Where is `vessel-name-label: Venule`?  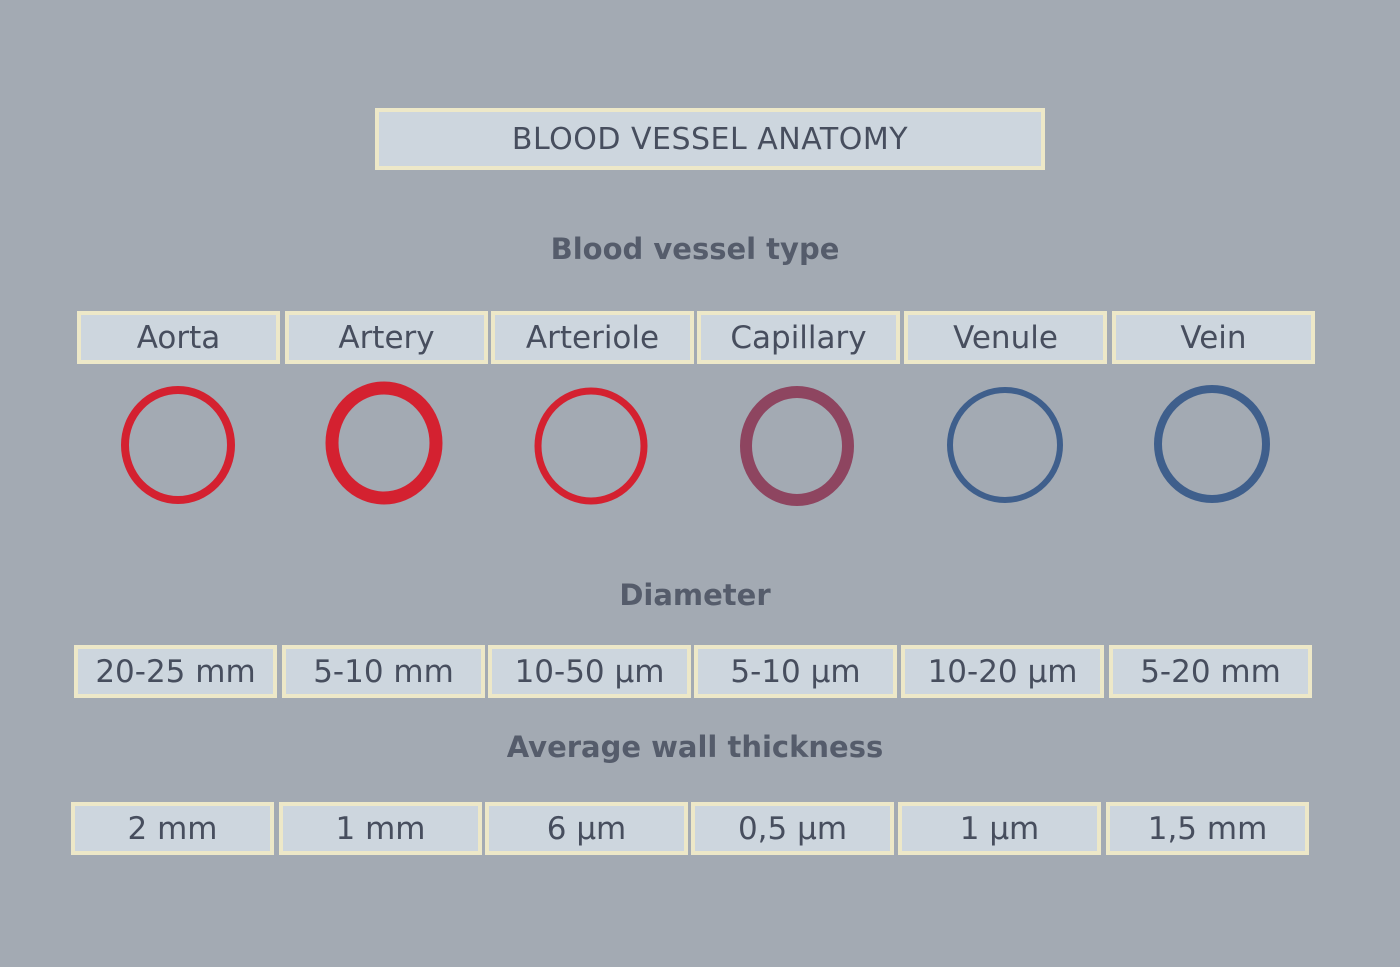
vessel-name-label: Venule is located at coordinates (1005, 337).